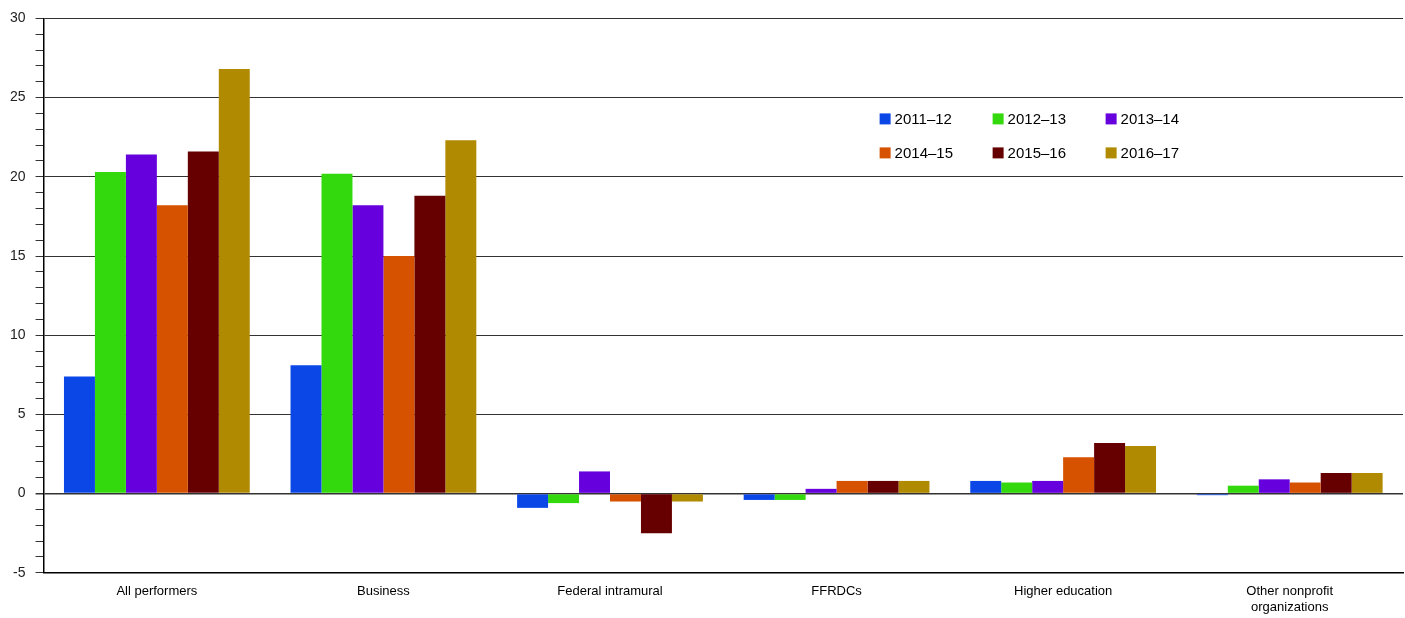 This screenshot has width=1405, height=618. I want to click on legend-label: 2016–17, so click(1150, 152).